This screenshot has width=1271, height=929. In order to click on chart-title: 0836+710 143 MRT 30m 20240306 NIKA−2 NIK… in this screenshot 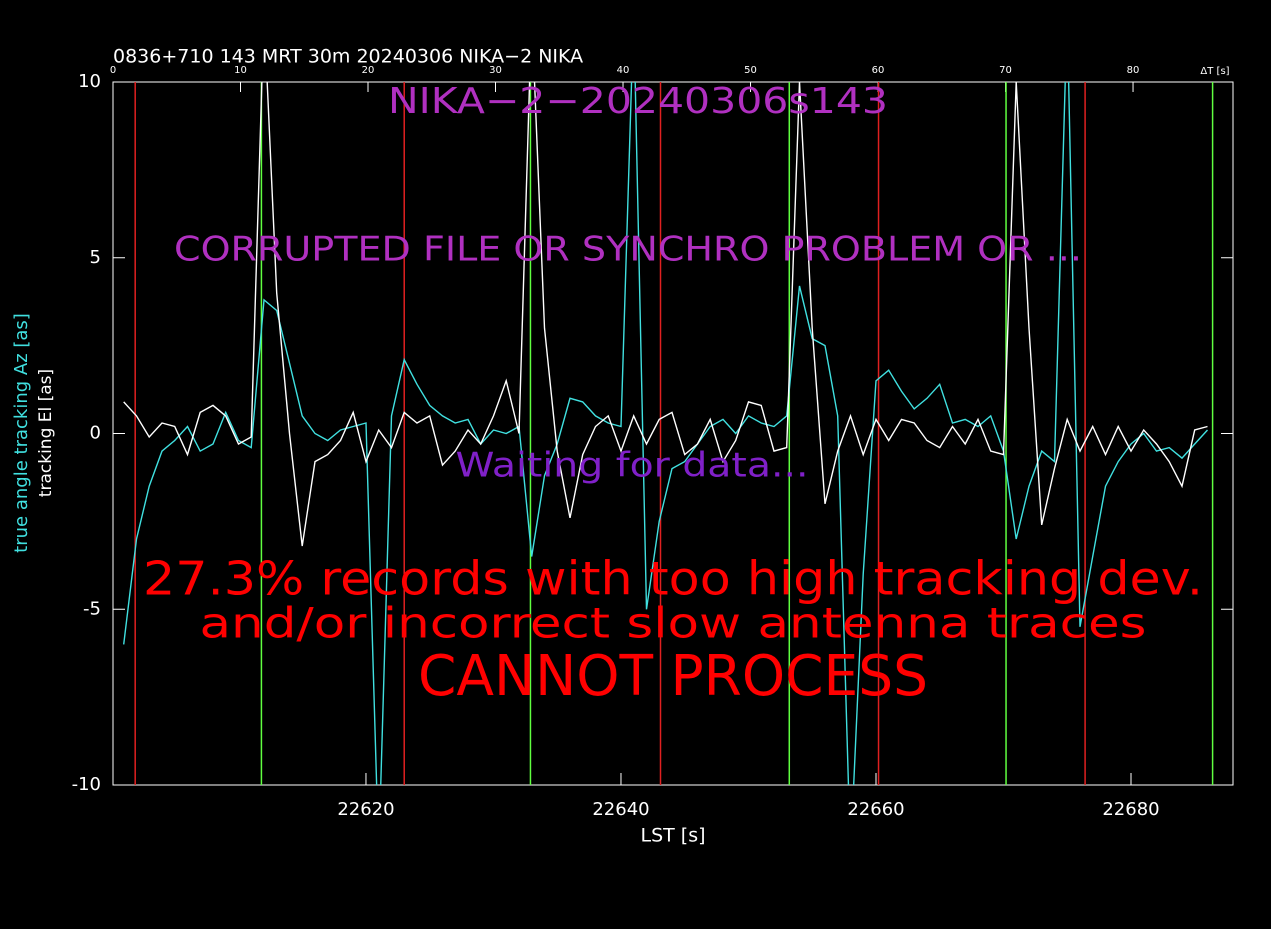, I will do `click(348, 57)`.